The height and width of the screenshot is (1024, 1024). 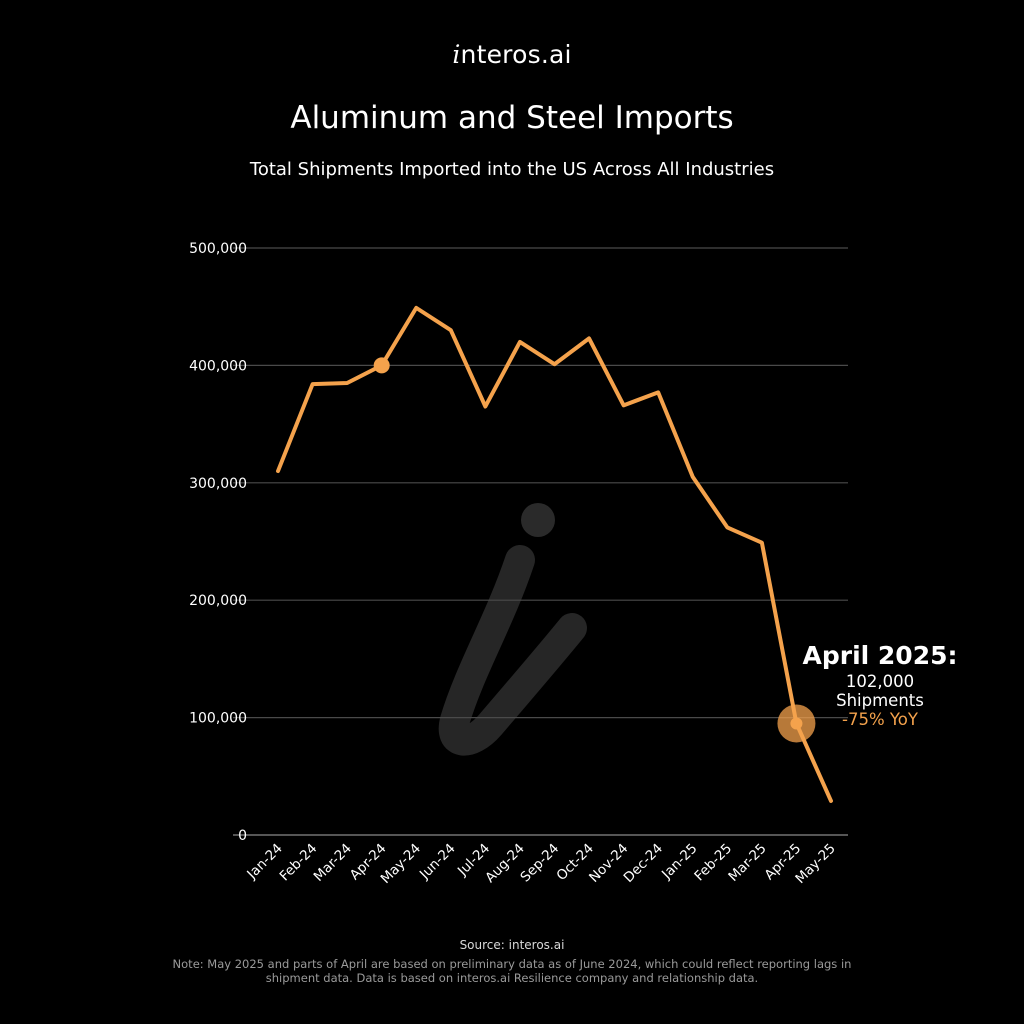 I want to click on y-tick-label: 300,000, so click(x=218, y=484).